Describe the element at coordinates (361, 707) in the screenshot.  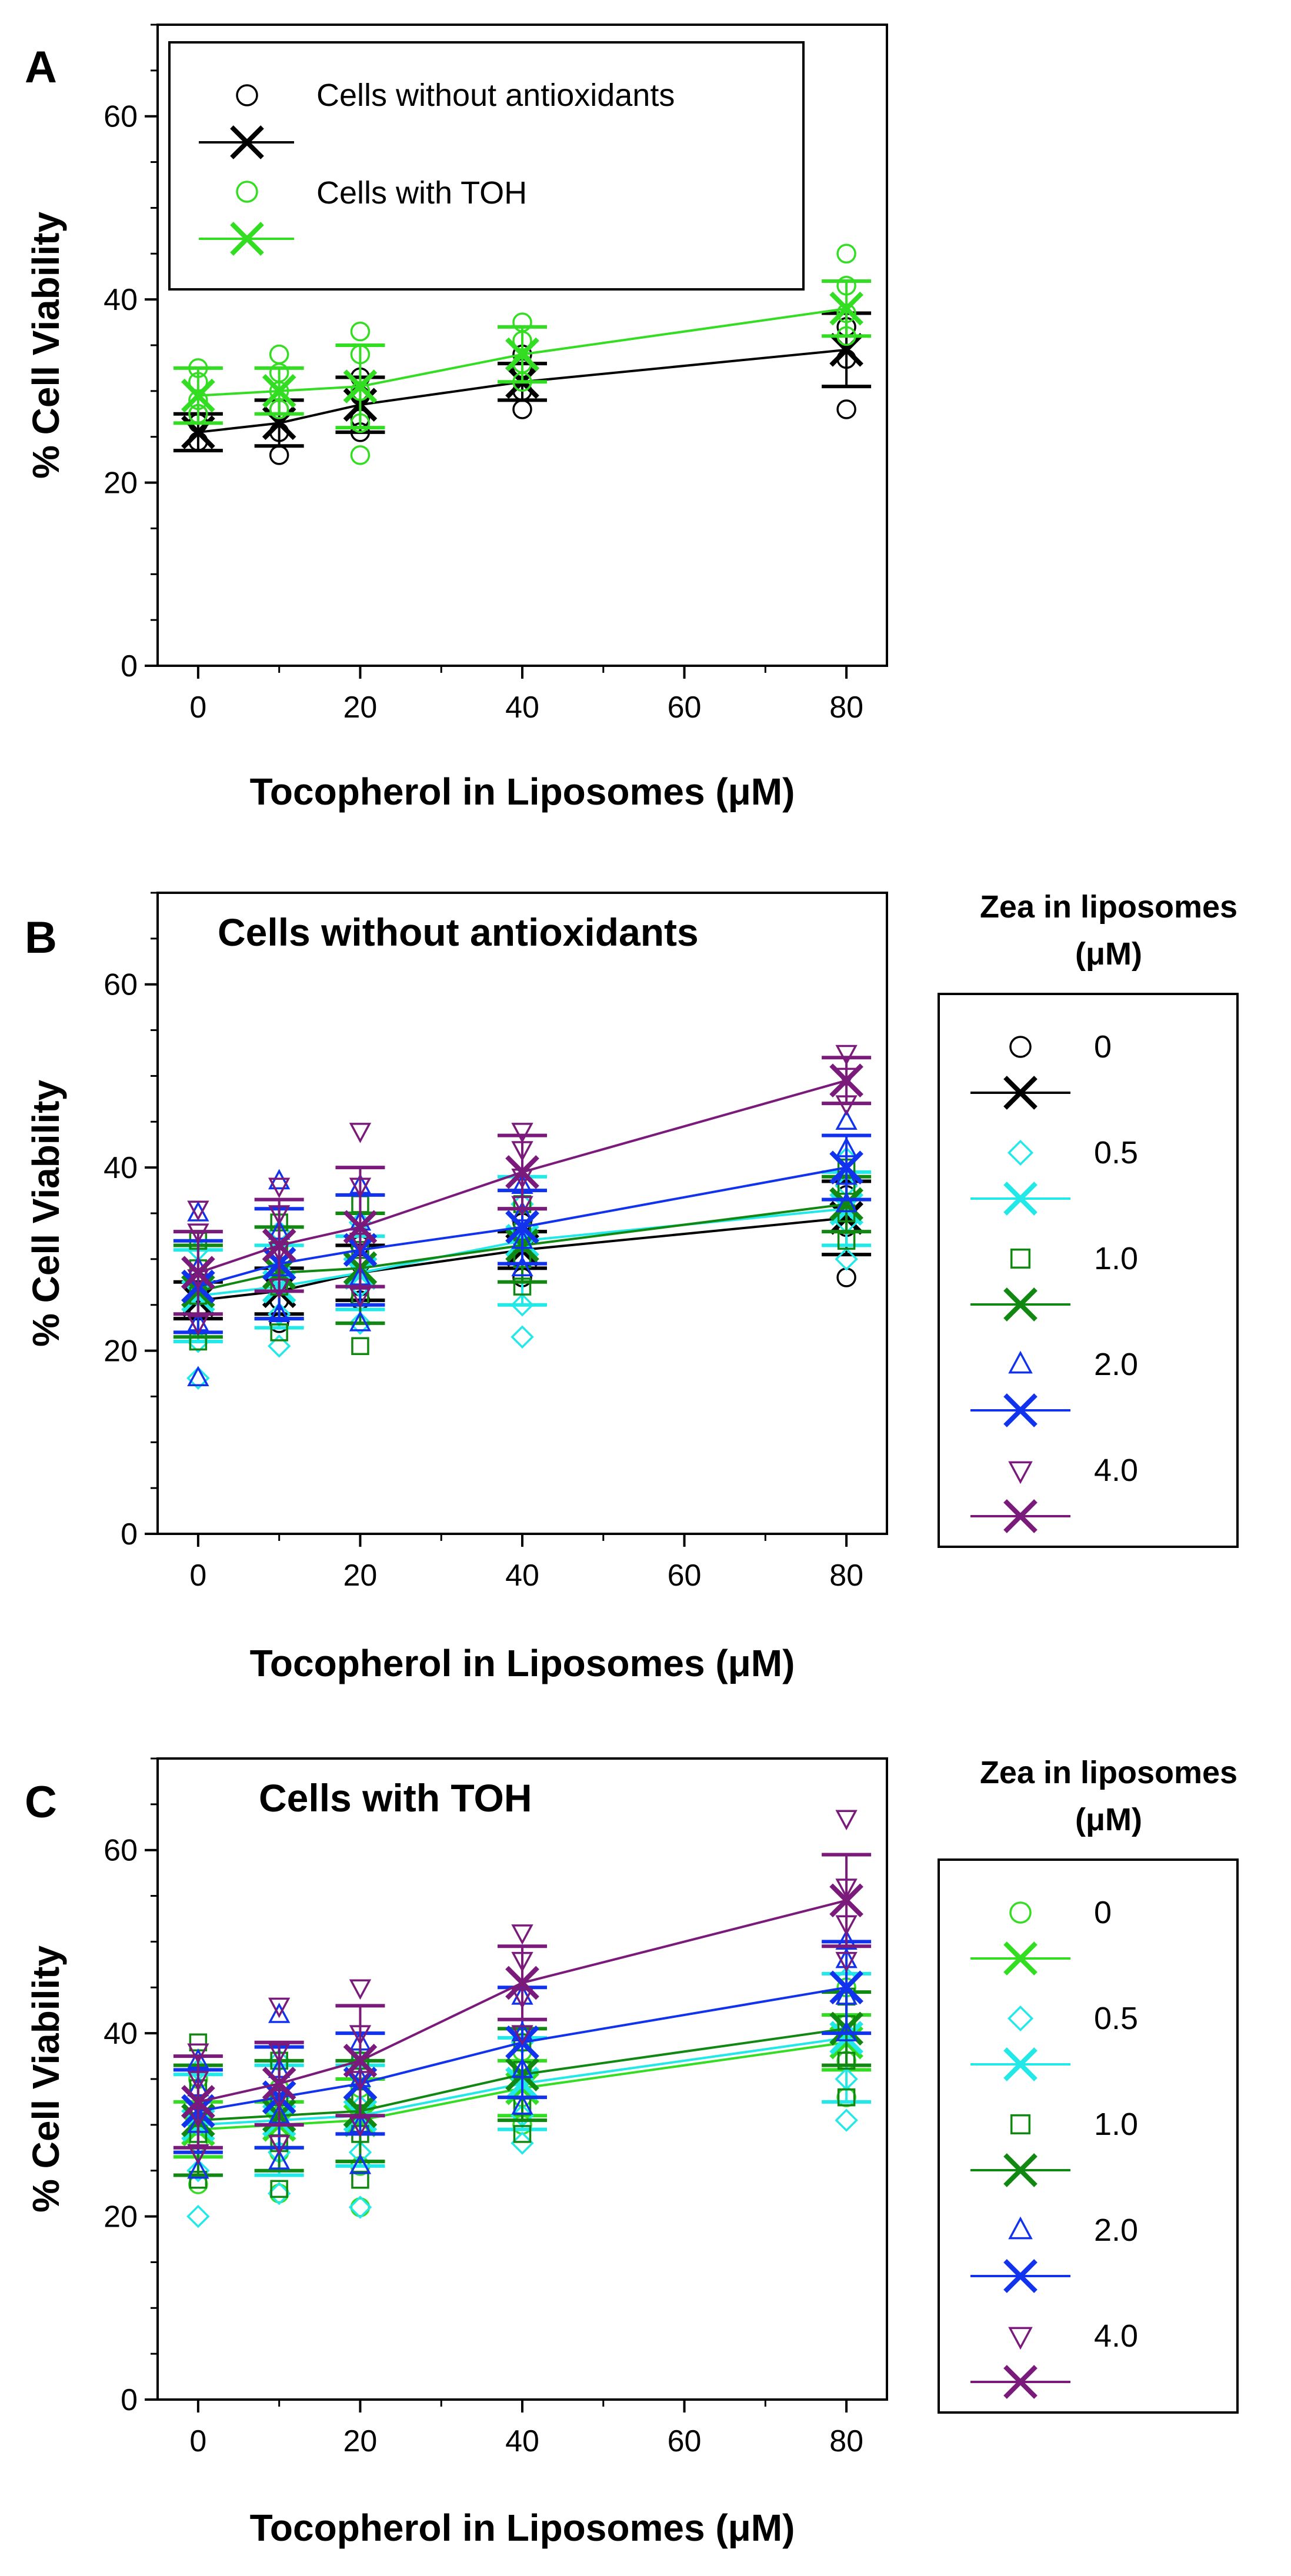
I see `panel-a-x-tick-label: 20` at that location.